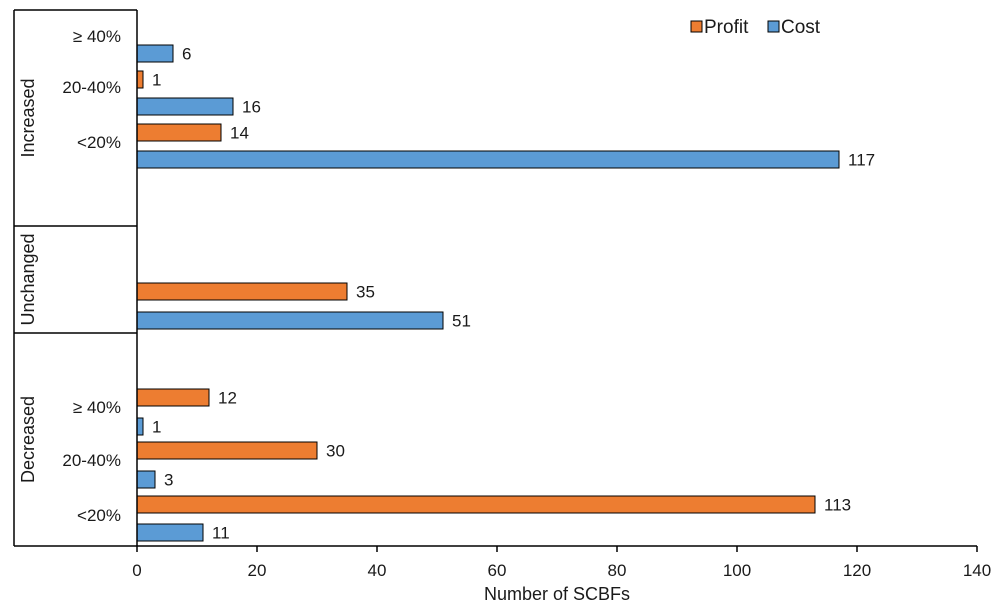 The height and width of the screenshot is (607, 1004). What do you see at coordinates (837, 505) in the screenshot?
I see `data-label: 113` at bounding box center [837, 505].